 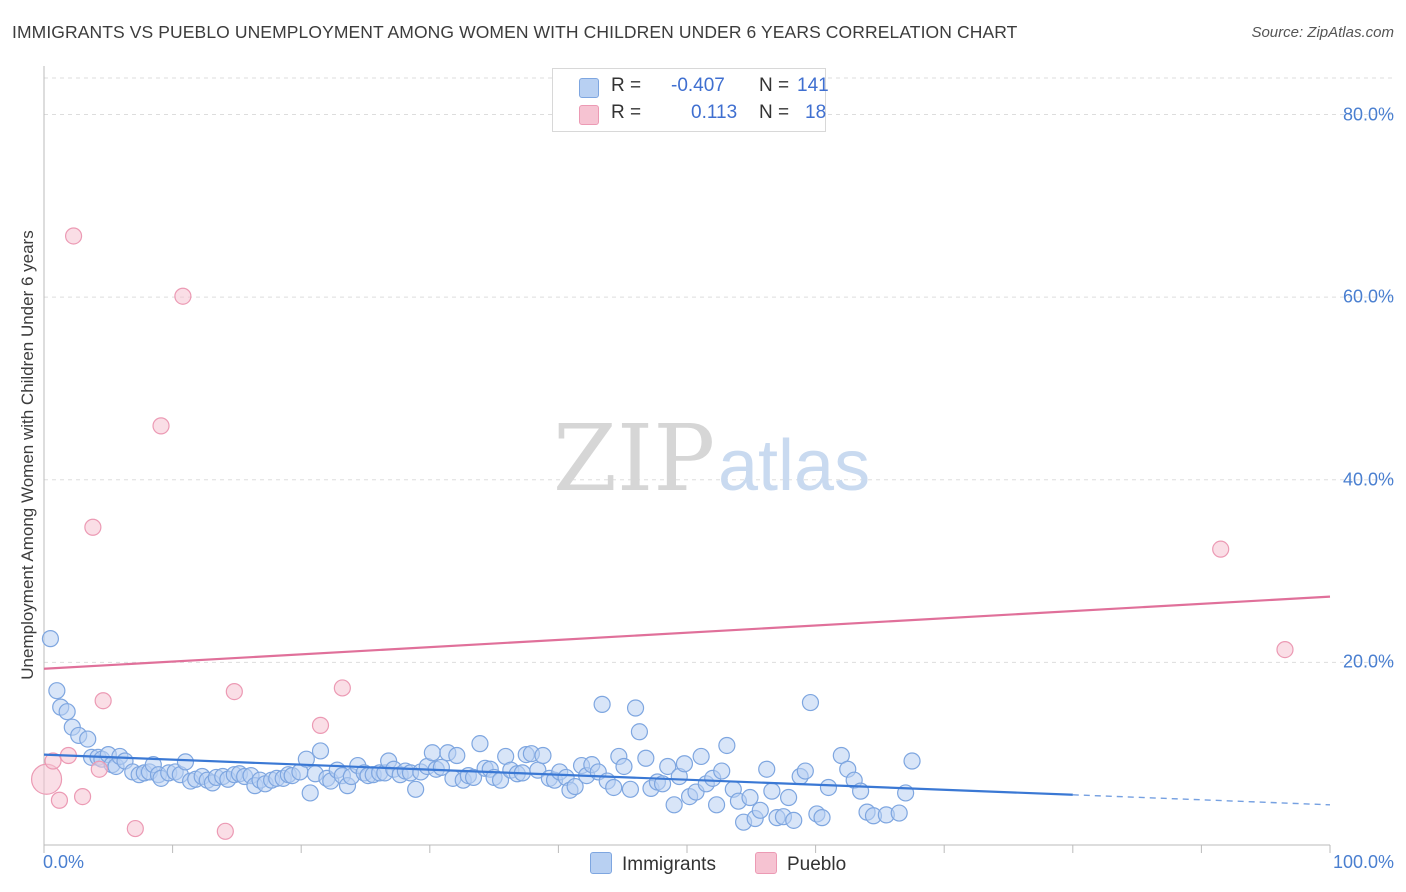 What do you see at coordinates (1201, 800) in the screenshot?
I see `immigrants-trend-extension` at bounding box center [1201, 800].